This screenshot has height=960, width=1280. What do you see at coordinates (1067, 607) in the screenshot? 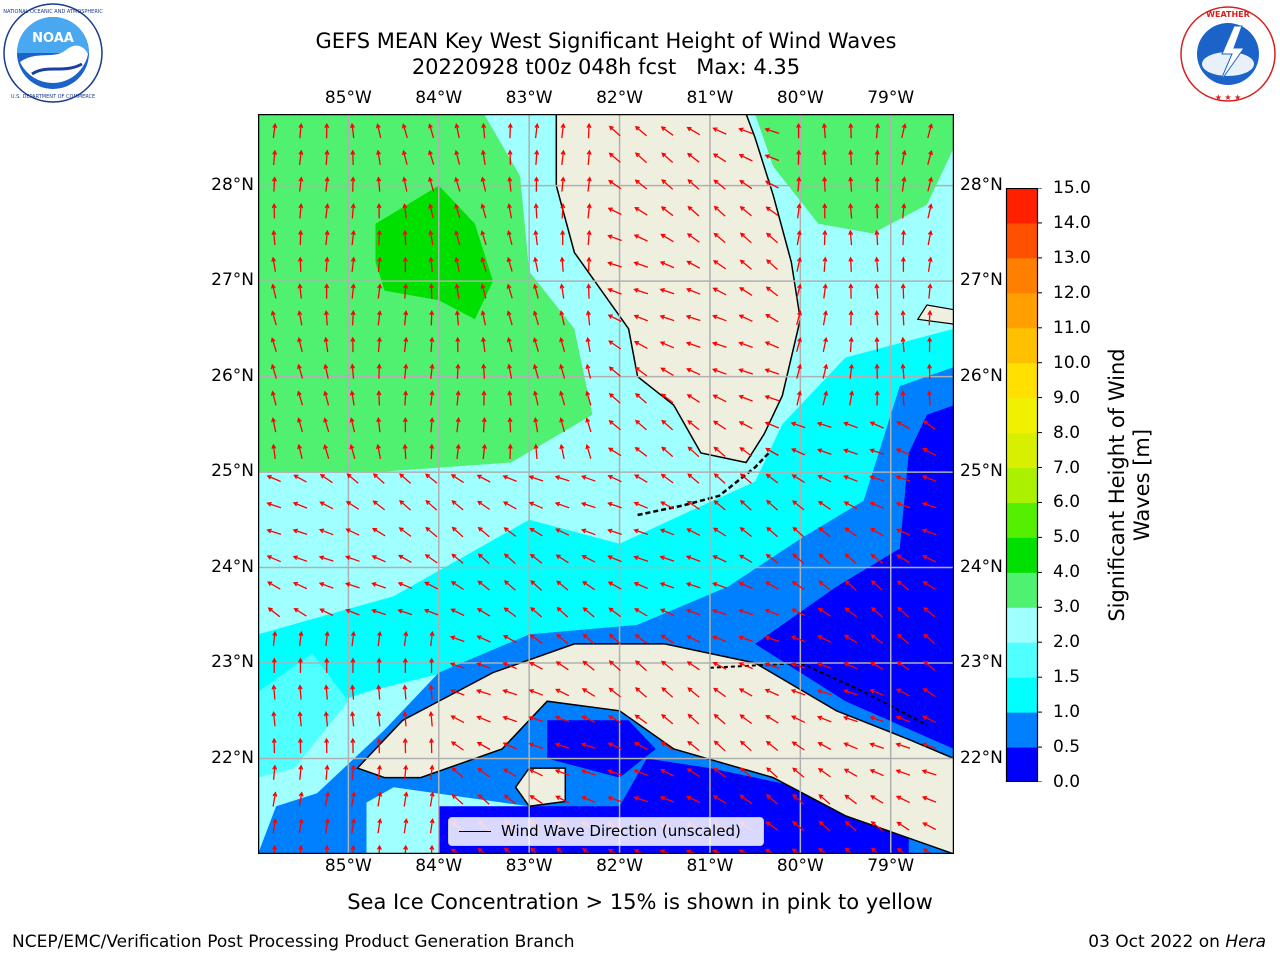
I see `colorbar-tick-label: 3.0` at bounding box center [1067, 607].